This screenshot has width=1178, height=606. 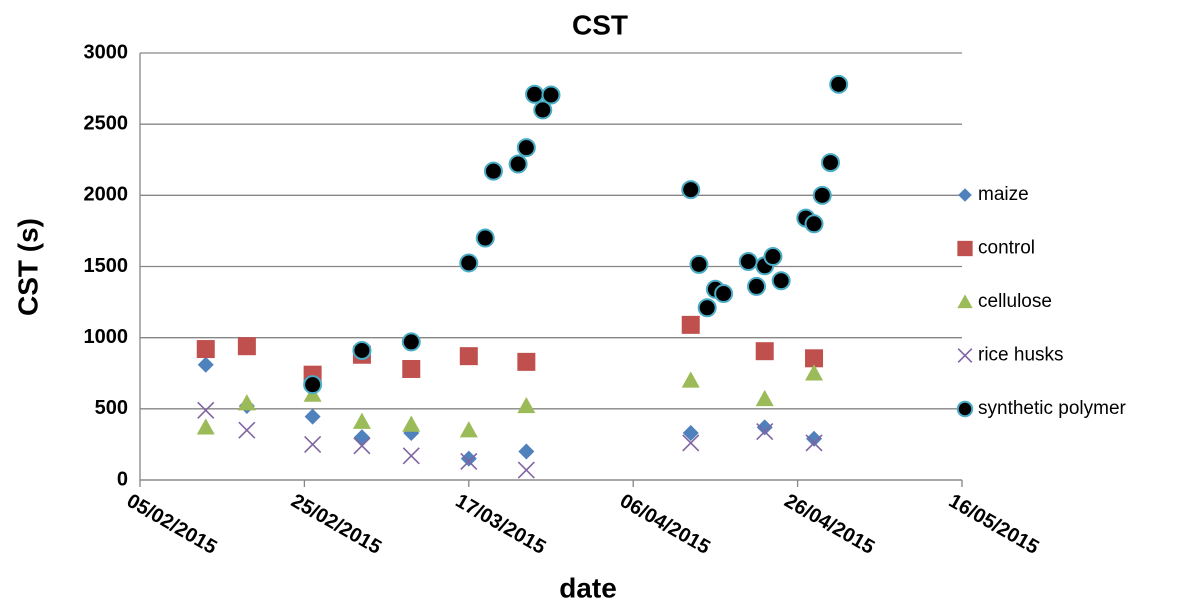 What do you see at coordinates (172, 524) in the screenshot?
I see `x-tick-label: 05/02/2015` at bounding box center [172, 524].